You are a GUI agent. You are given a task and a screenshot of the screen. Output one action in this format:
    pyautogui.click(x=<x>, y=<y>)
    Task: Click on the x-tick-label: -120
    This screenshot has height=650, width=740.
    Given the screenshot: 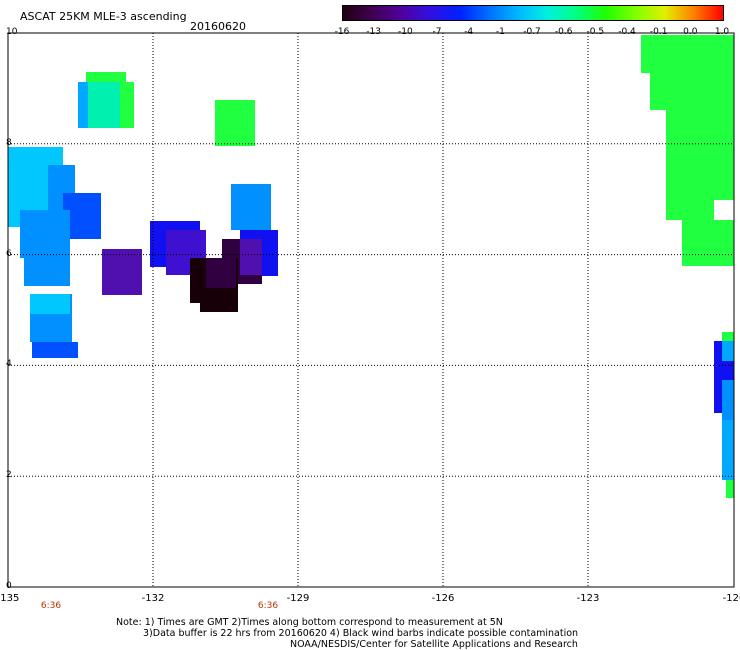 What is the action you would take?
    pyautogui.click(x=731, y=598)
    